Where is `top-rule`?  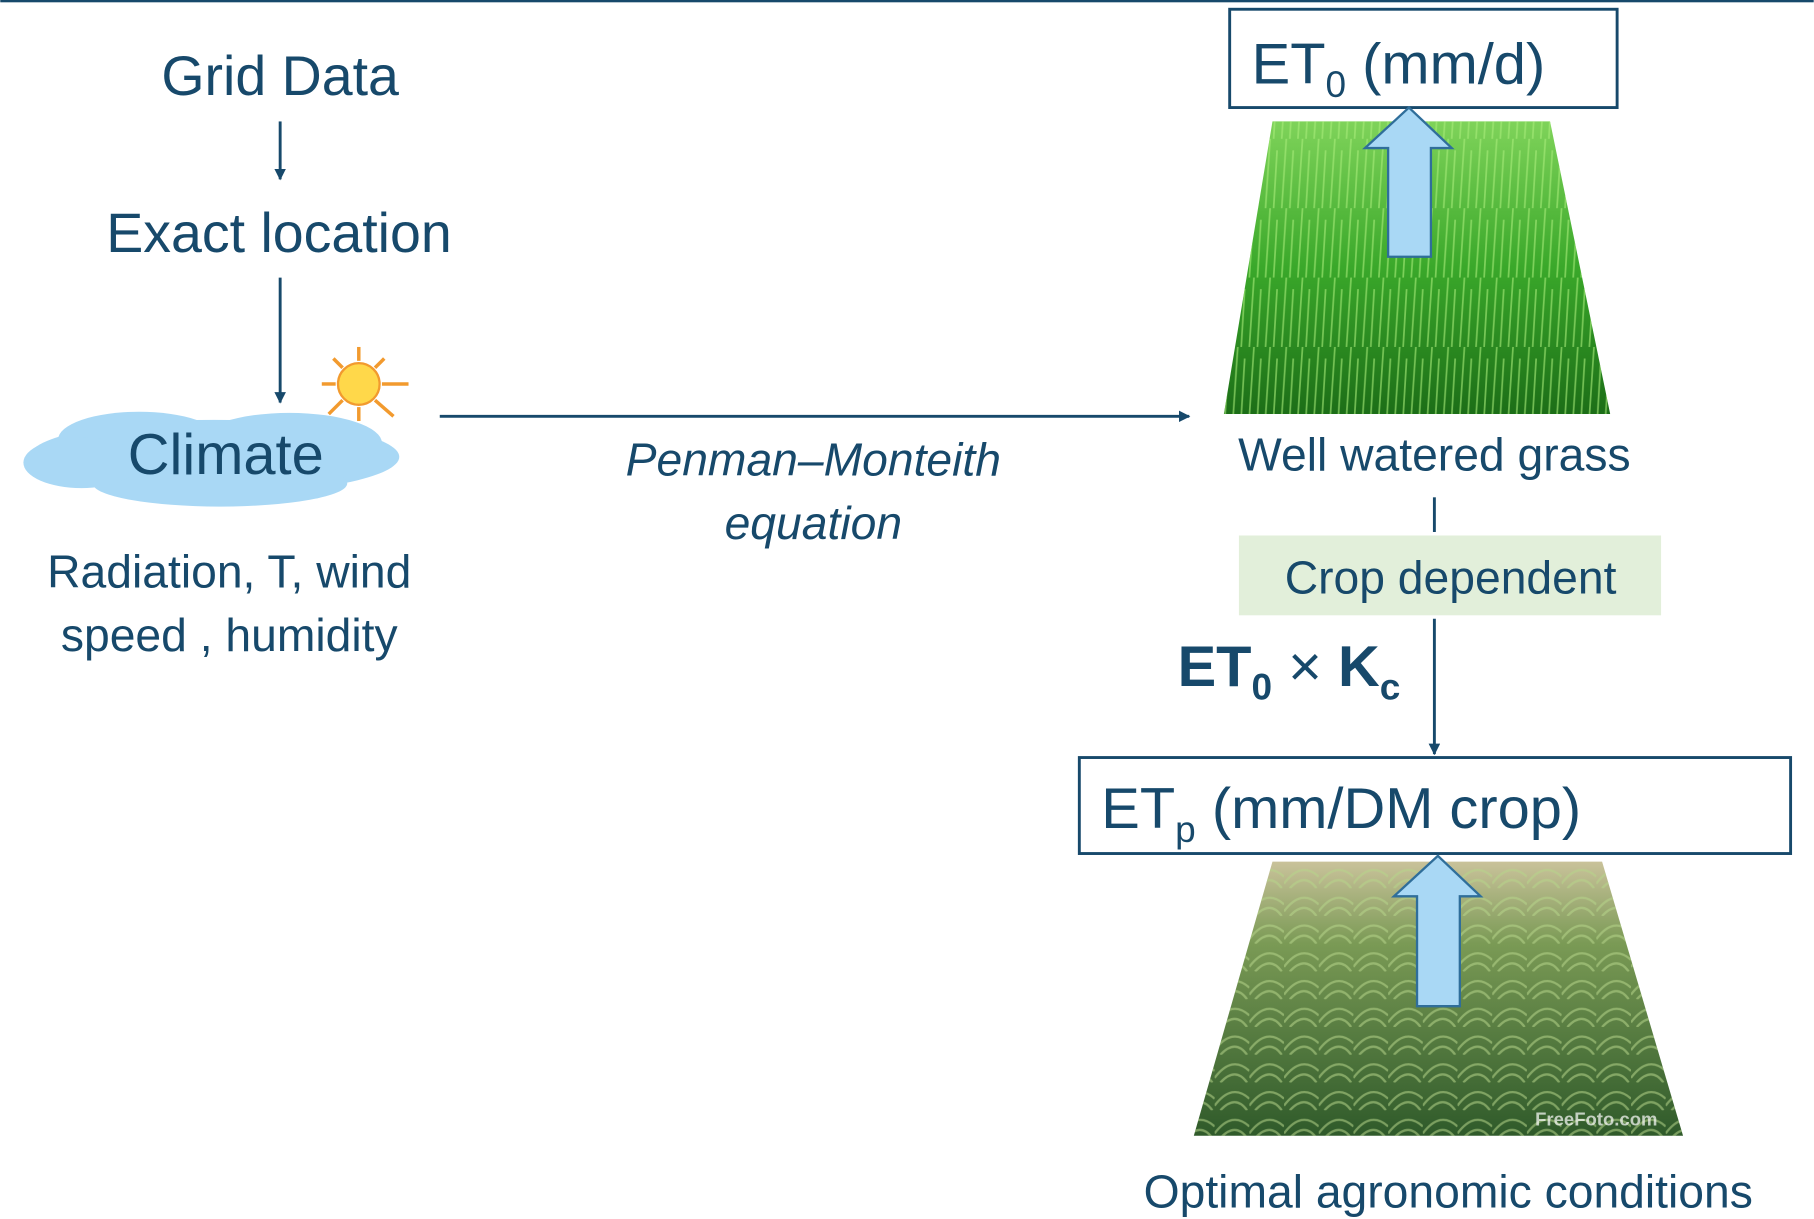 top-rule is located at coordinates (907, 1).